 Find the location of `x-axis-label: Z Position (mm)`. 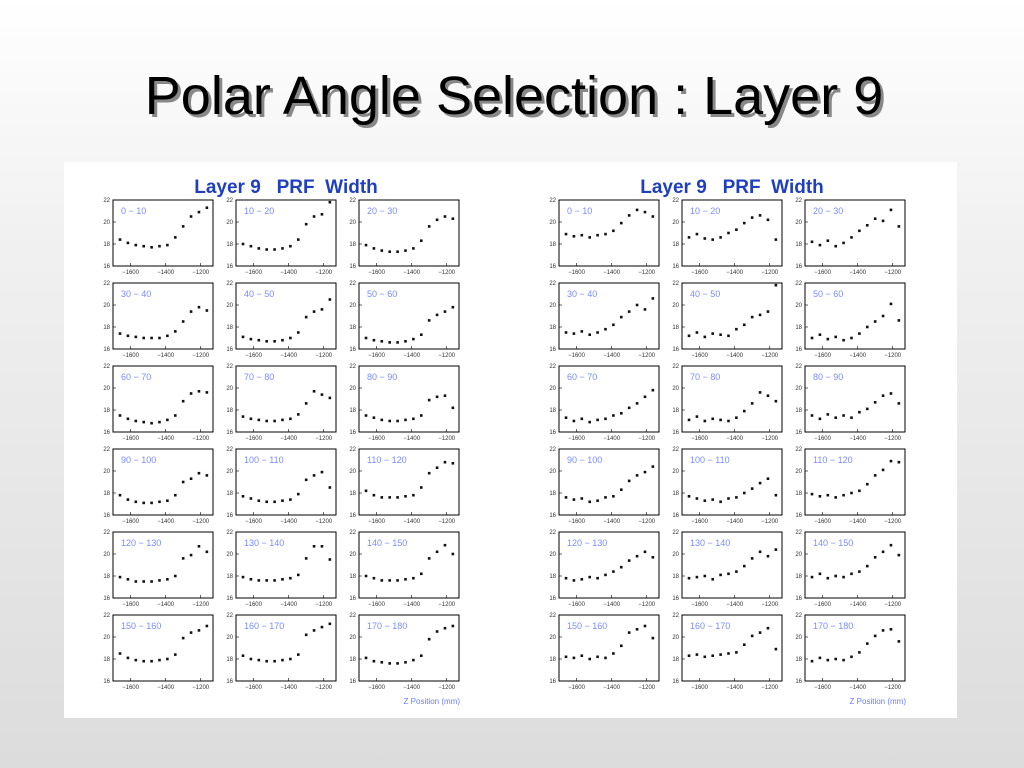

x-axis-label: Z Position (mm) is located at coordinates (878, 701).